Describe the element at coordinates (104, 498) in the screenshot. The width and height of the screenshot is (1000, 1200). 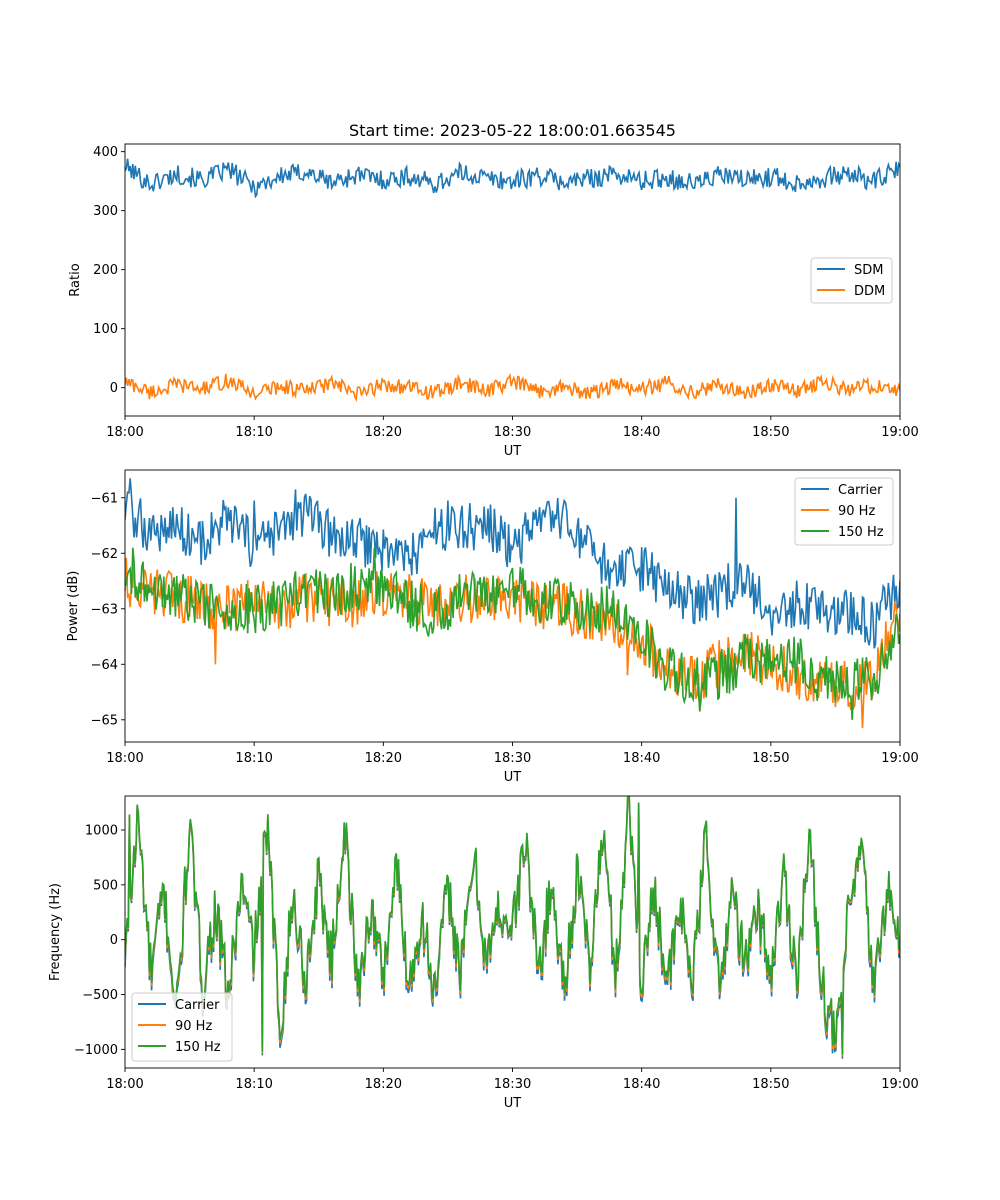
I see `y-tick-label: −61` at that location.